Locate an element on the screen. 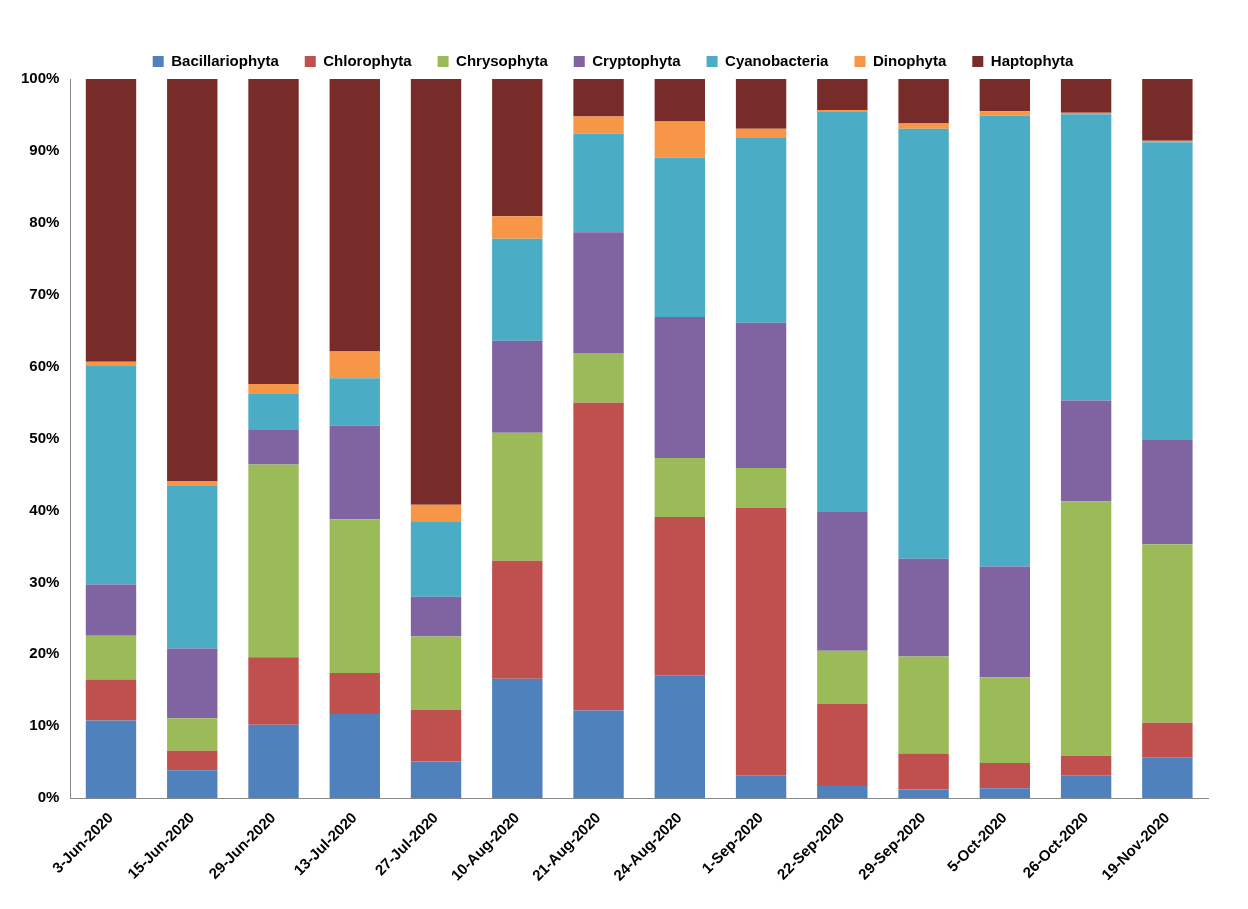 The height and width of the screenshot is (909, 1248). y-tick-label: 100% is located at coordinates (40, 78).